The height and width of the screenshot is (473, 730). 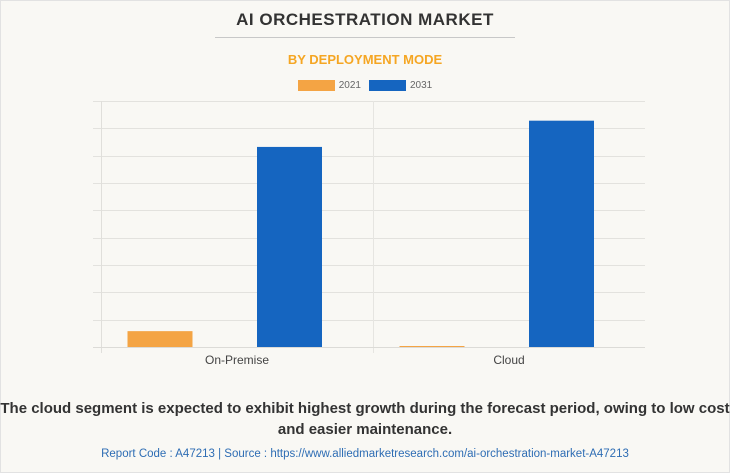 I want to click on legend-item-2031: 2031, so click(x=400, y=85).